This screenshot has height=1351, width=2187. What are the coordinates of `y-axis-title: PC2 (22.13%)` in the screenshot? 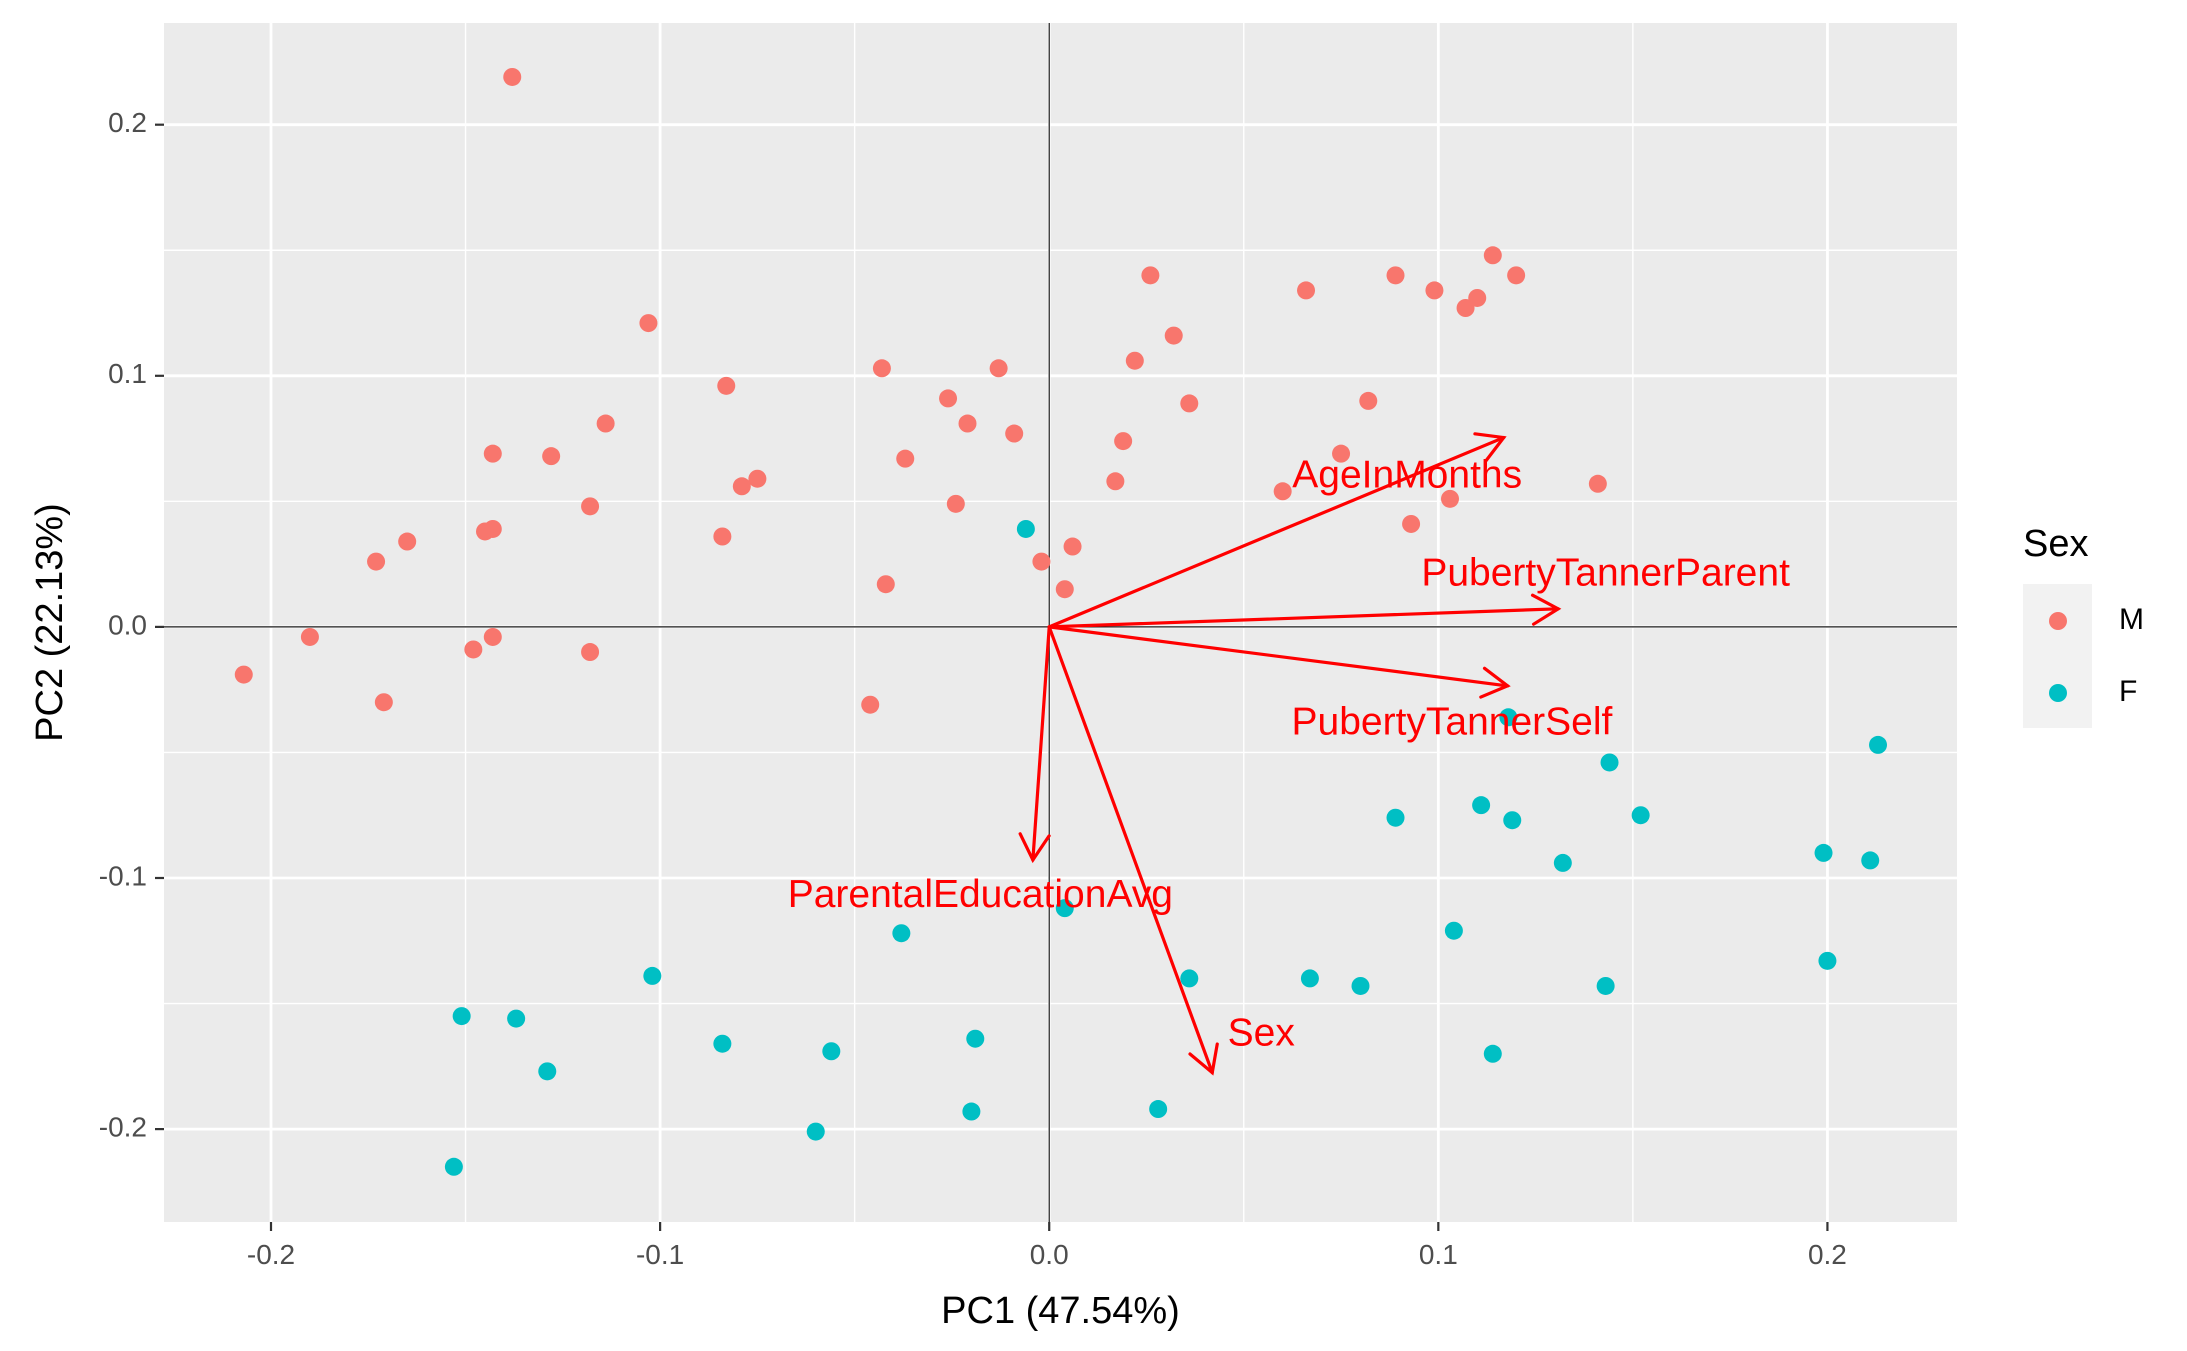 It's located at (50, 622).